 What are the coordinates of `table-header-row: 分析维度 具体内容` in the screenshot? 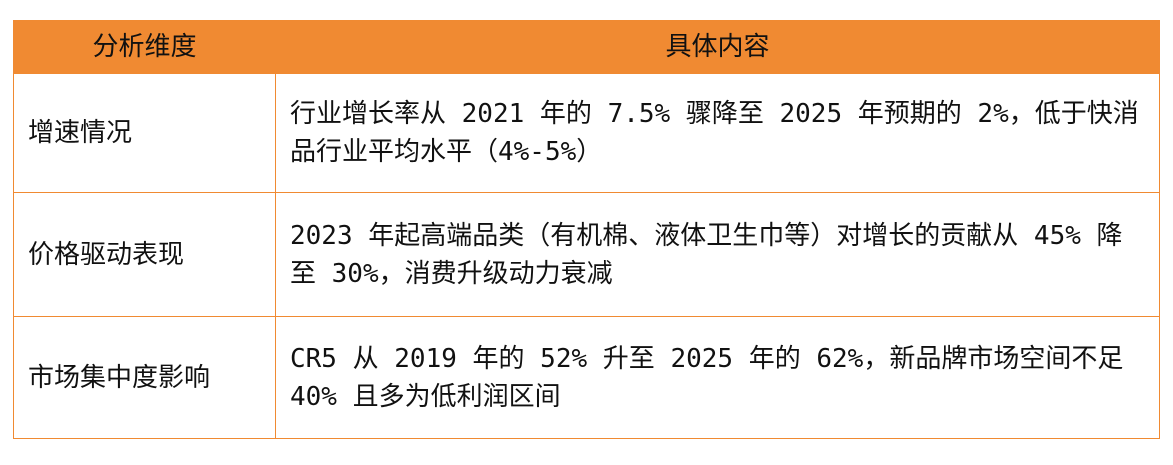 It's located at (586, 47).